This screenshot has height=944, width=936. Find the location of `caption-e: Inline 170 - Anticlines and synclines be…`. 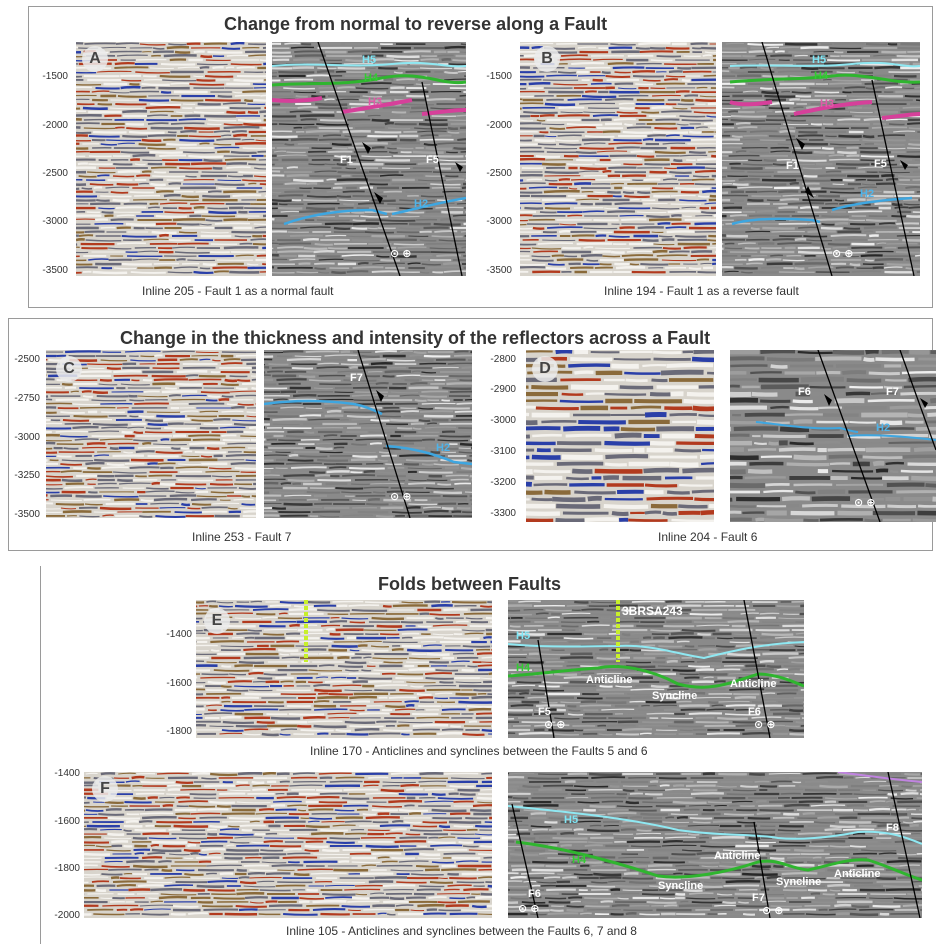

caption-e: Inline 170 - Anticlines and synclines be… is located at coordinates (479, 751).